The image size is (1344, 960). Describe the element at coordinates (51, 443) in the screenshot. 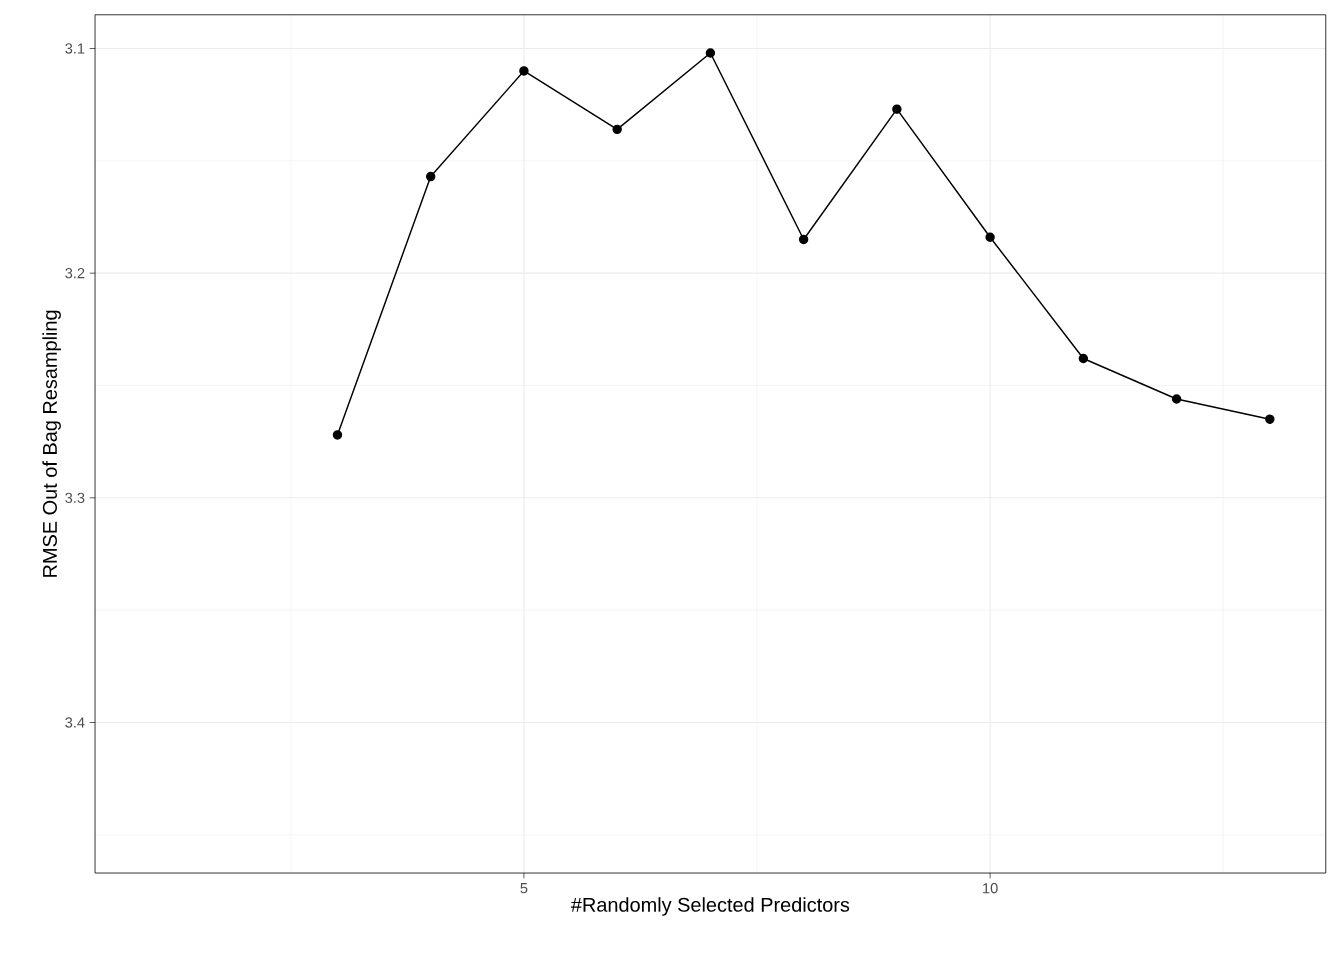

I see `y-axis-title: RMSE Out of Bag Resampling` at that location.